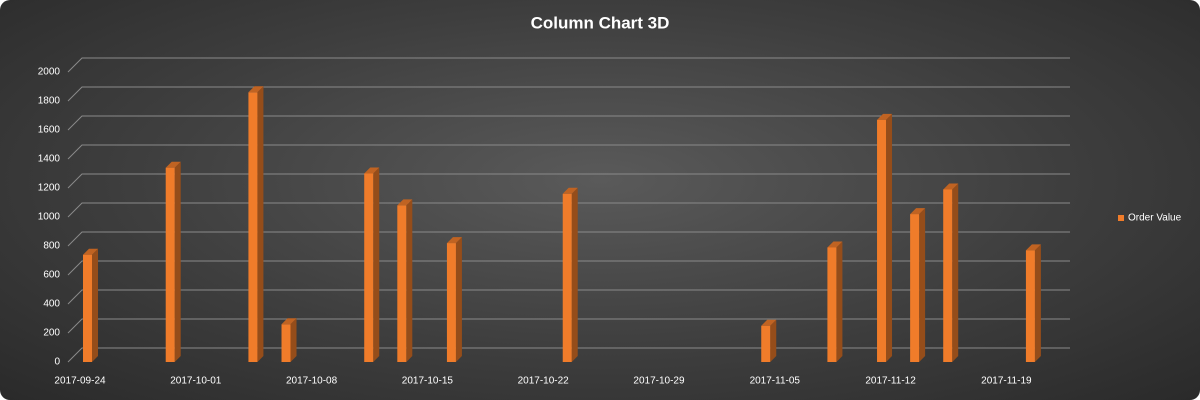 This screenshot has width=1200, height=400. What do you see at coordinates (544, 381) in the screenshot?
I see `x-tick-label: 2017-10-22` at bounding box center [544, 381].